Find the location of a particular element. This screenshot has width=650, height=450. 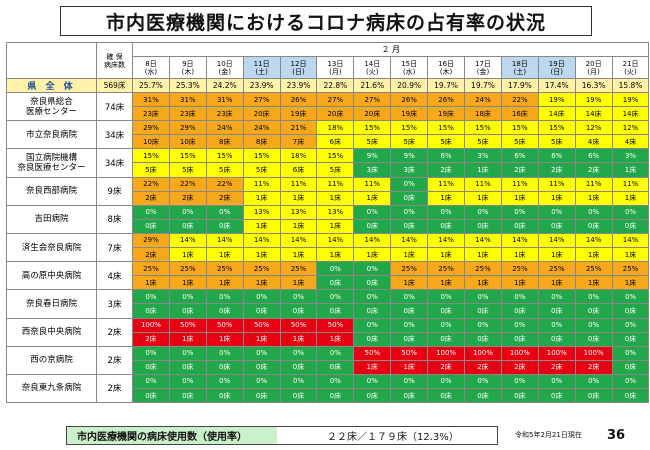

hospital-beds: 8床 is located at coordinates (114, 219).